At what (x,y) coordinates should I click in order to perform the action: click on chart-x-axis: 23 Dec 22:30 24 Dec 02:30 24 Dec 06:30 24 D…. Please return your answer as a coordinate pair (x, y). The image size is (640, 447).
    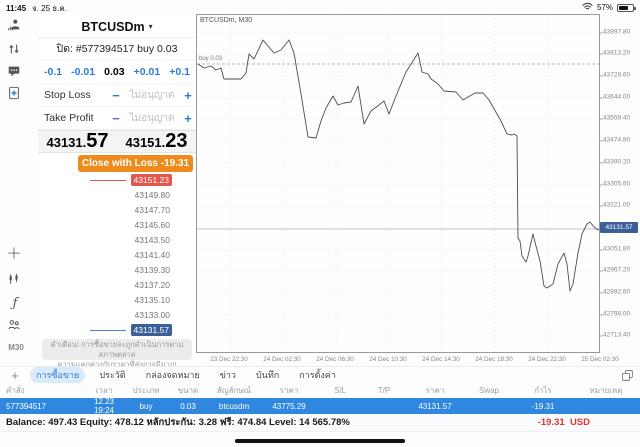
    Looking at the image, I should click on (418, 360).